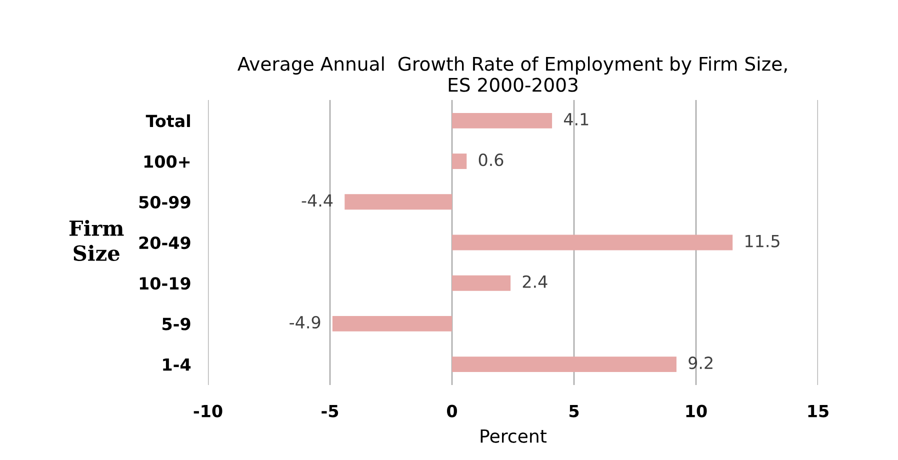  I want to click on y-tick-label: 100+, so click(167, 161).